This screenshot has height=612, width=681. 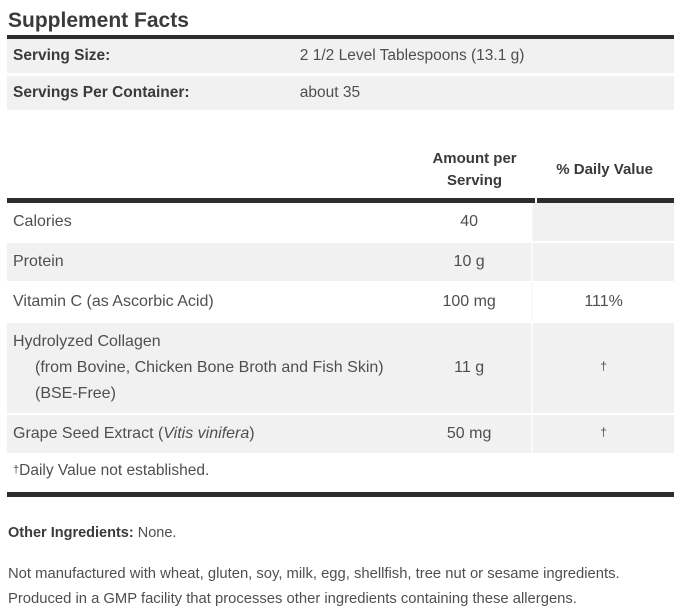 What do you see at coordinates (470, 262) in the screenshot?
I see `nutrient-amount: 10 g` at bounding box center [470, 262].